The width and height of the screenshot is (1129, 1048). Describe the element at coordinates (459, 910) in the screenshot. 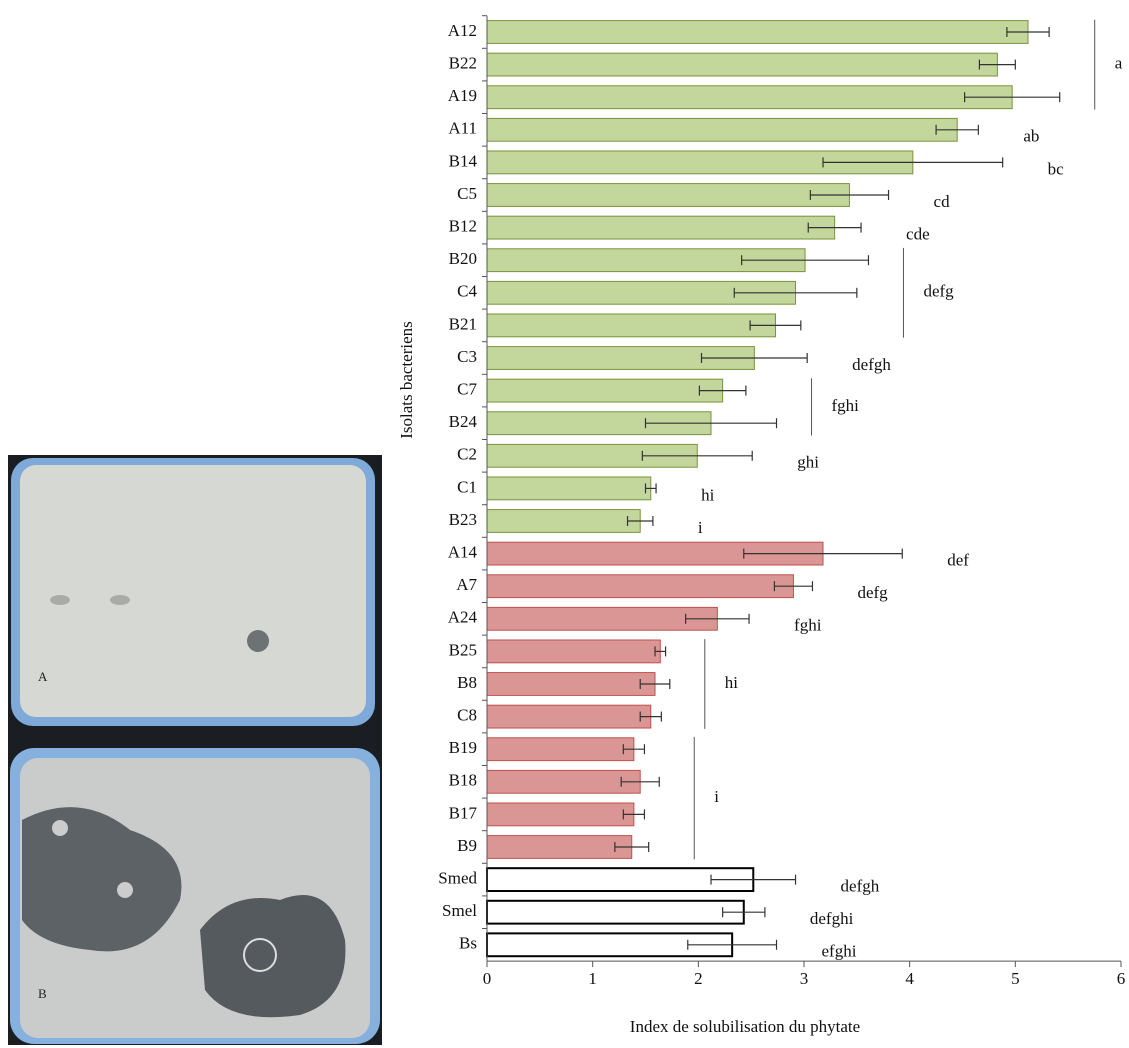

I see `y-tick-label: Smel` at that location.